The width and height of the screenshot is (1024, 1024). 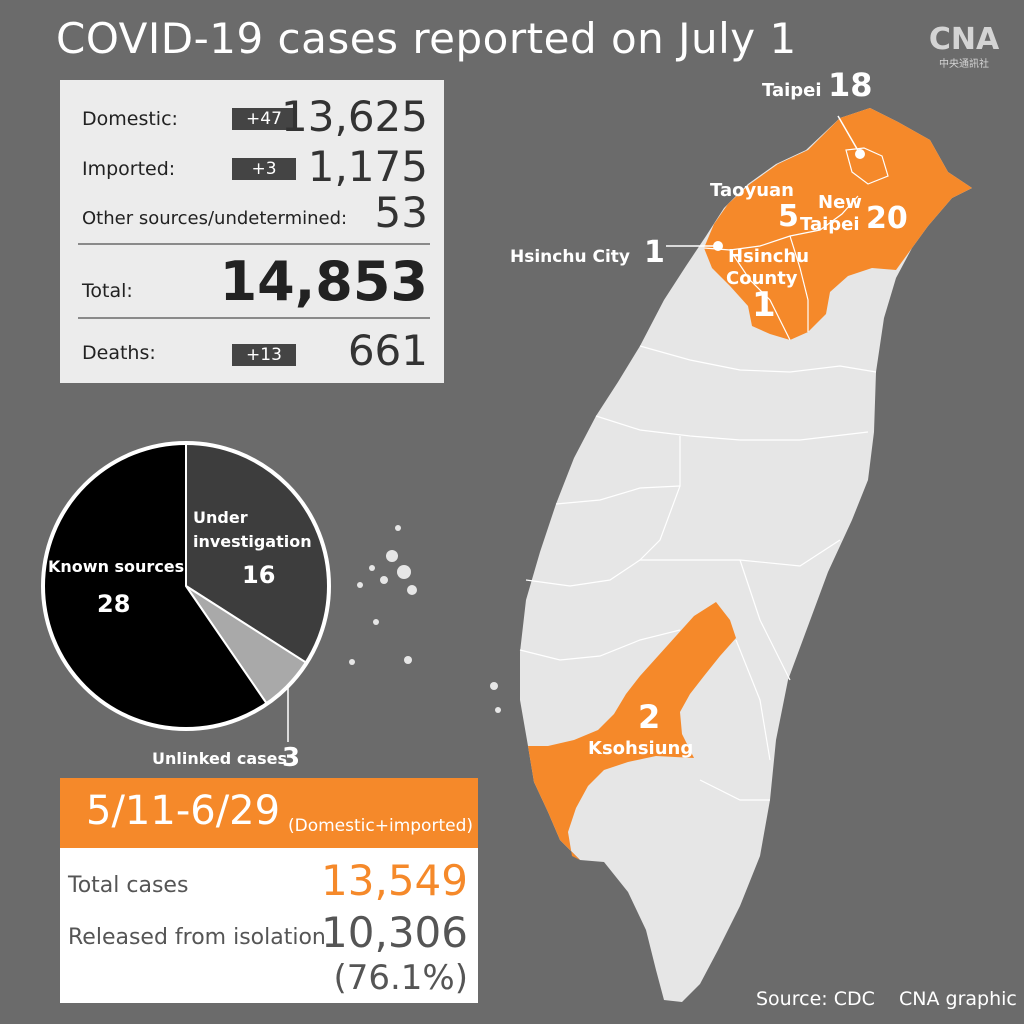 What do you see at coordinates (860, 154) in the screenshot?
I see `taipei-marker` at bounding box center [860, 154].